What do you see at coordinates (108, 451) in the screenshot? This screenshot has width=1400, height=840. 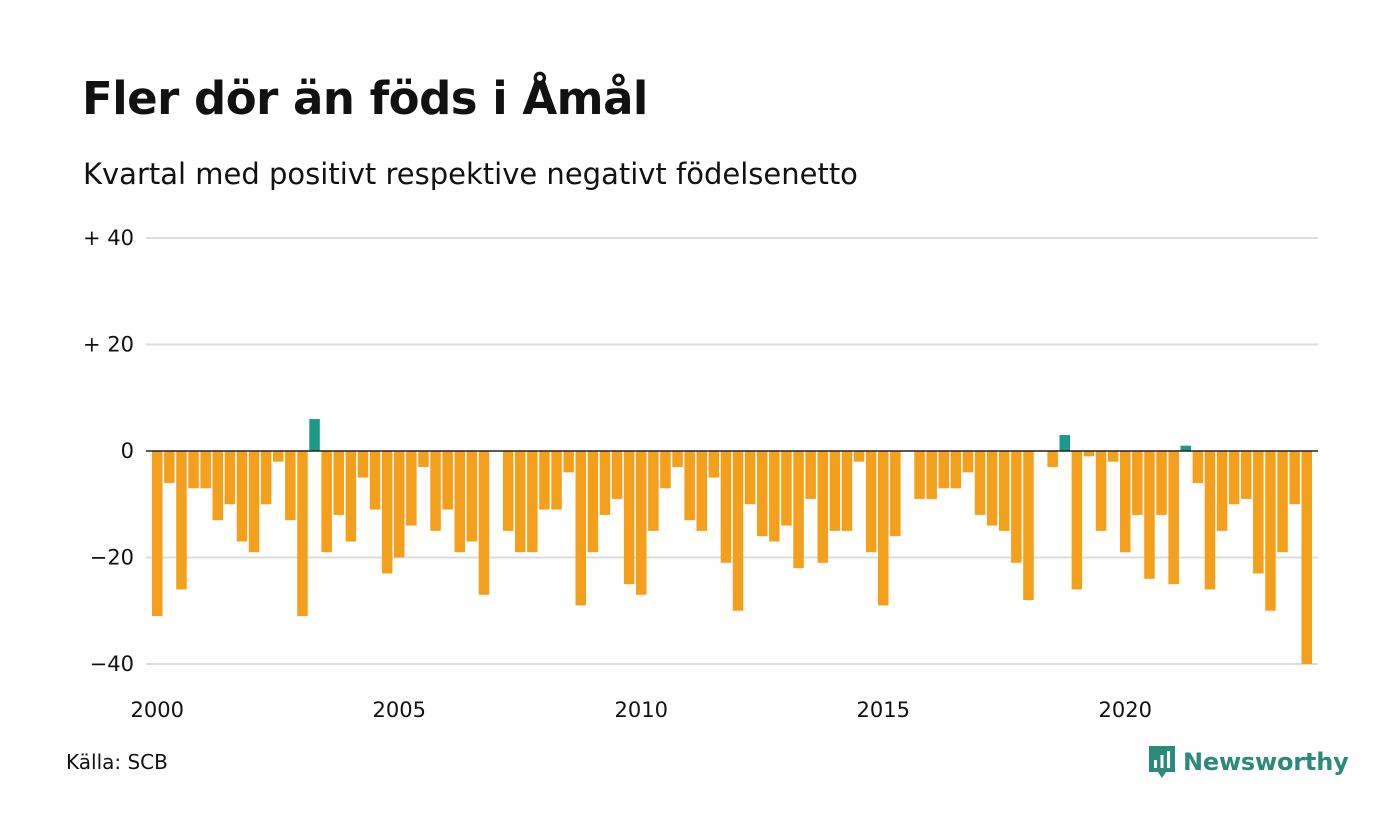 I see `y-axis-ticks: + 40 + 20 0 −20 −40` at bounding box center [108, 451].